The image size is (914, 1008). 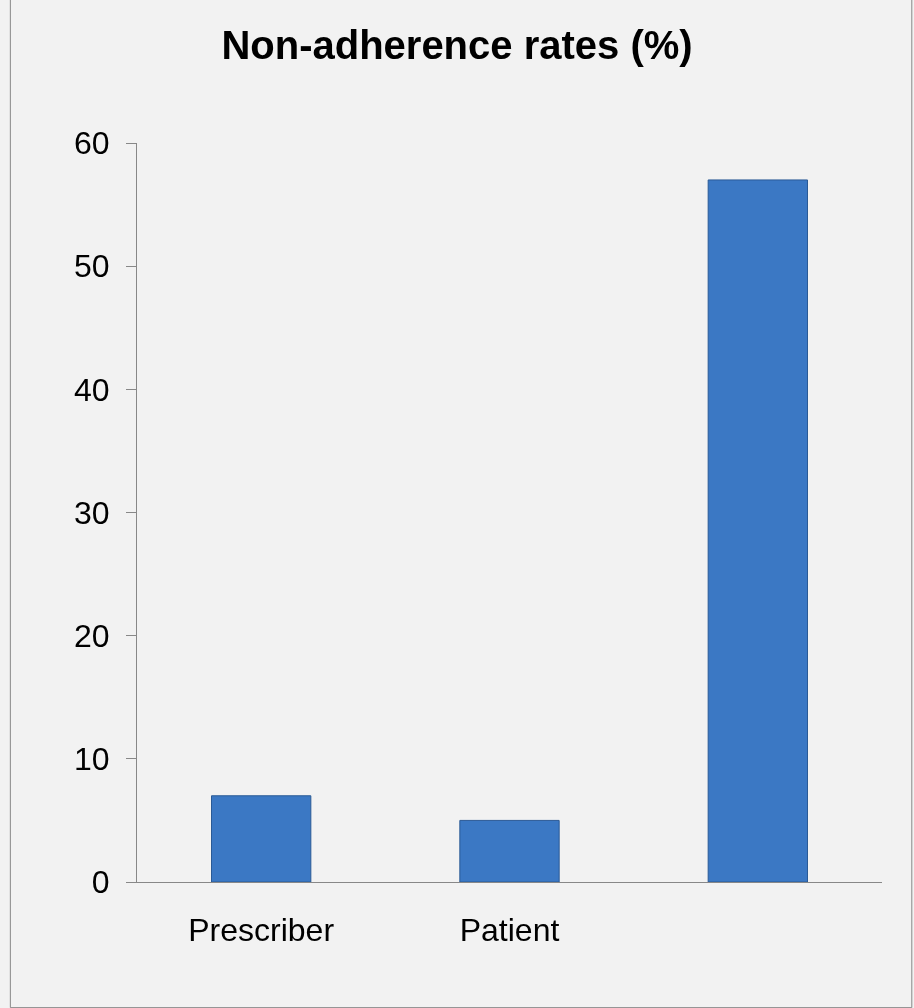 What do you see at coordinates (92, 635) in the screenshot?
I see `y-tick-label: 20` at bounding box center [92, 635].